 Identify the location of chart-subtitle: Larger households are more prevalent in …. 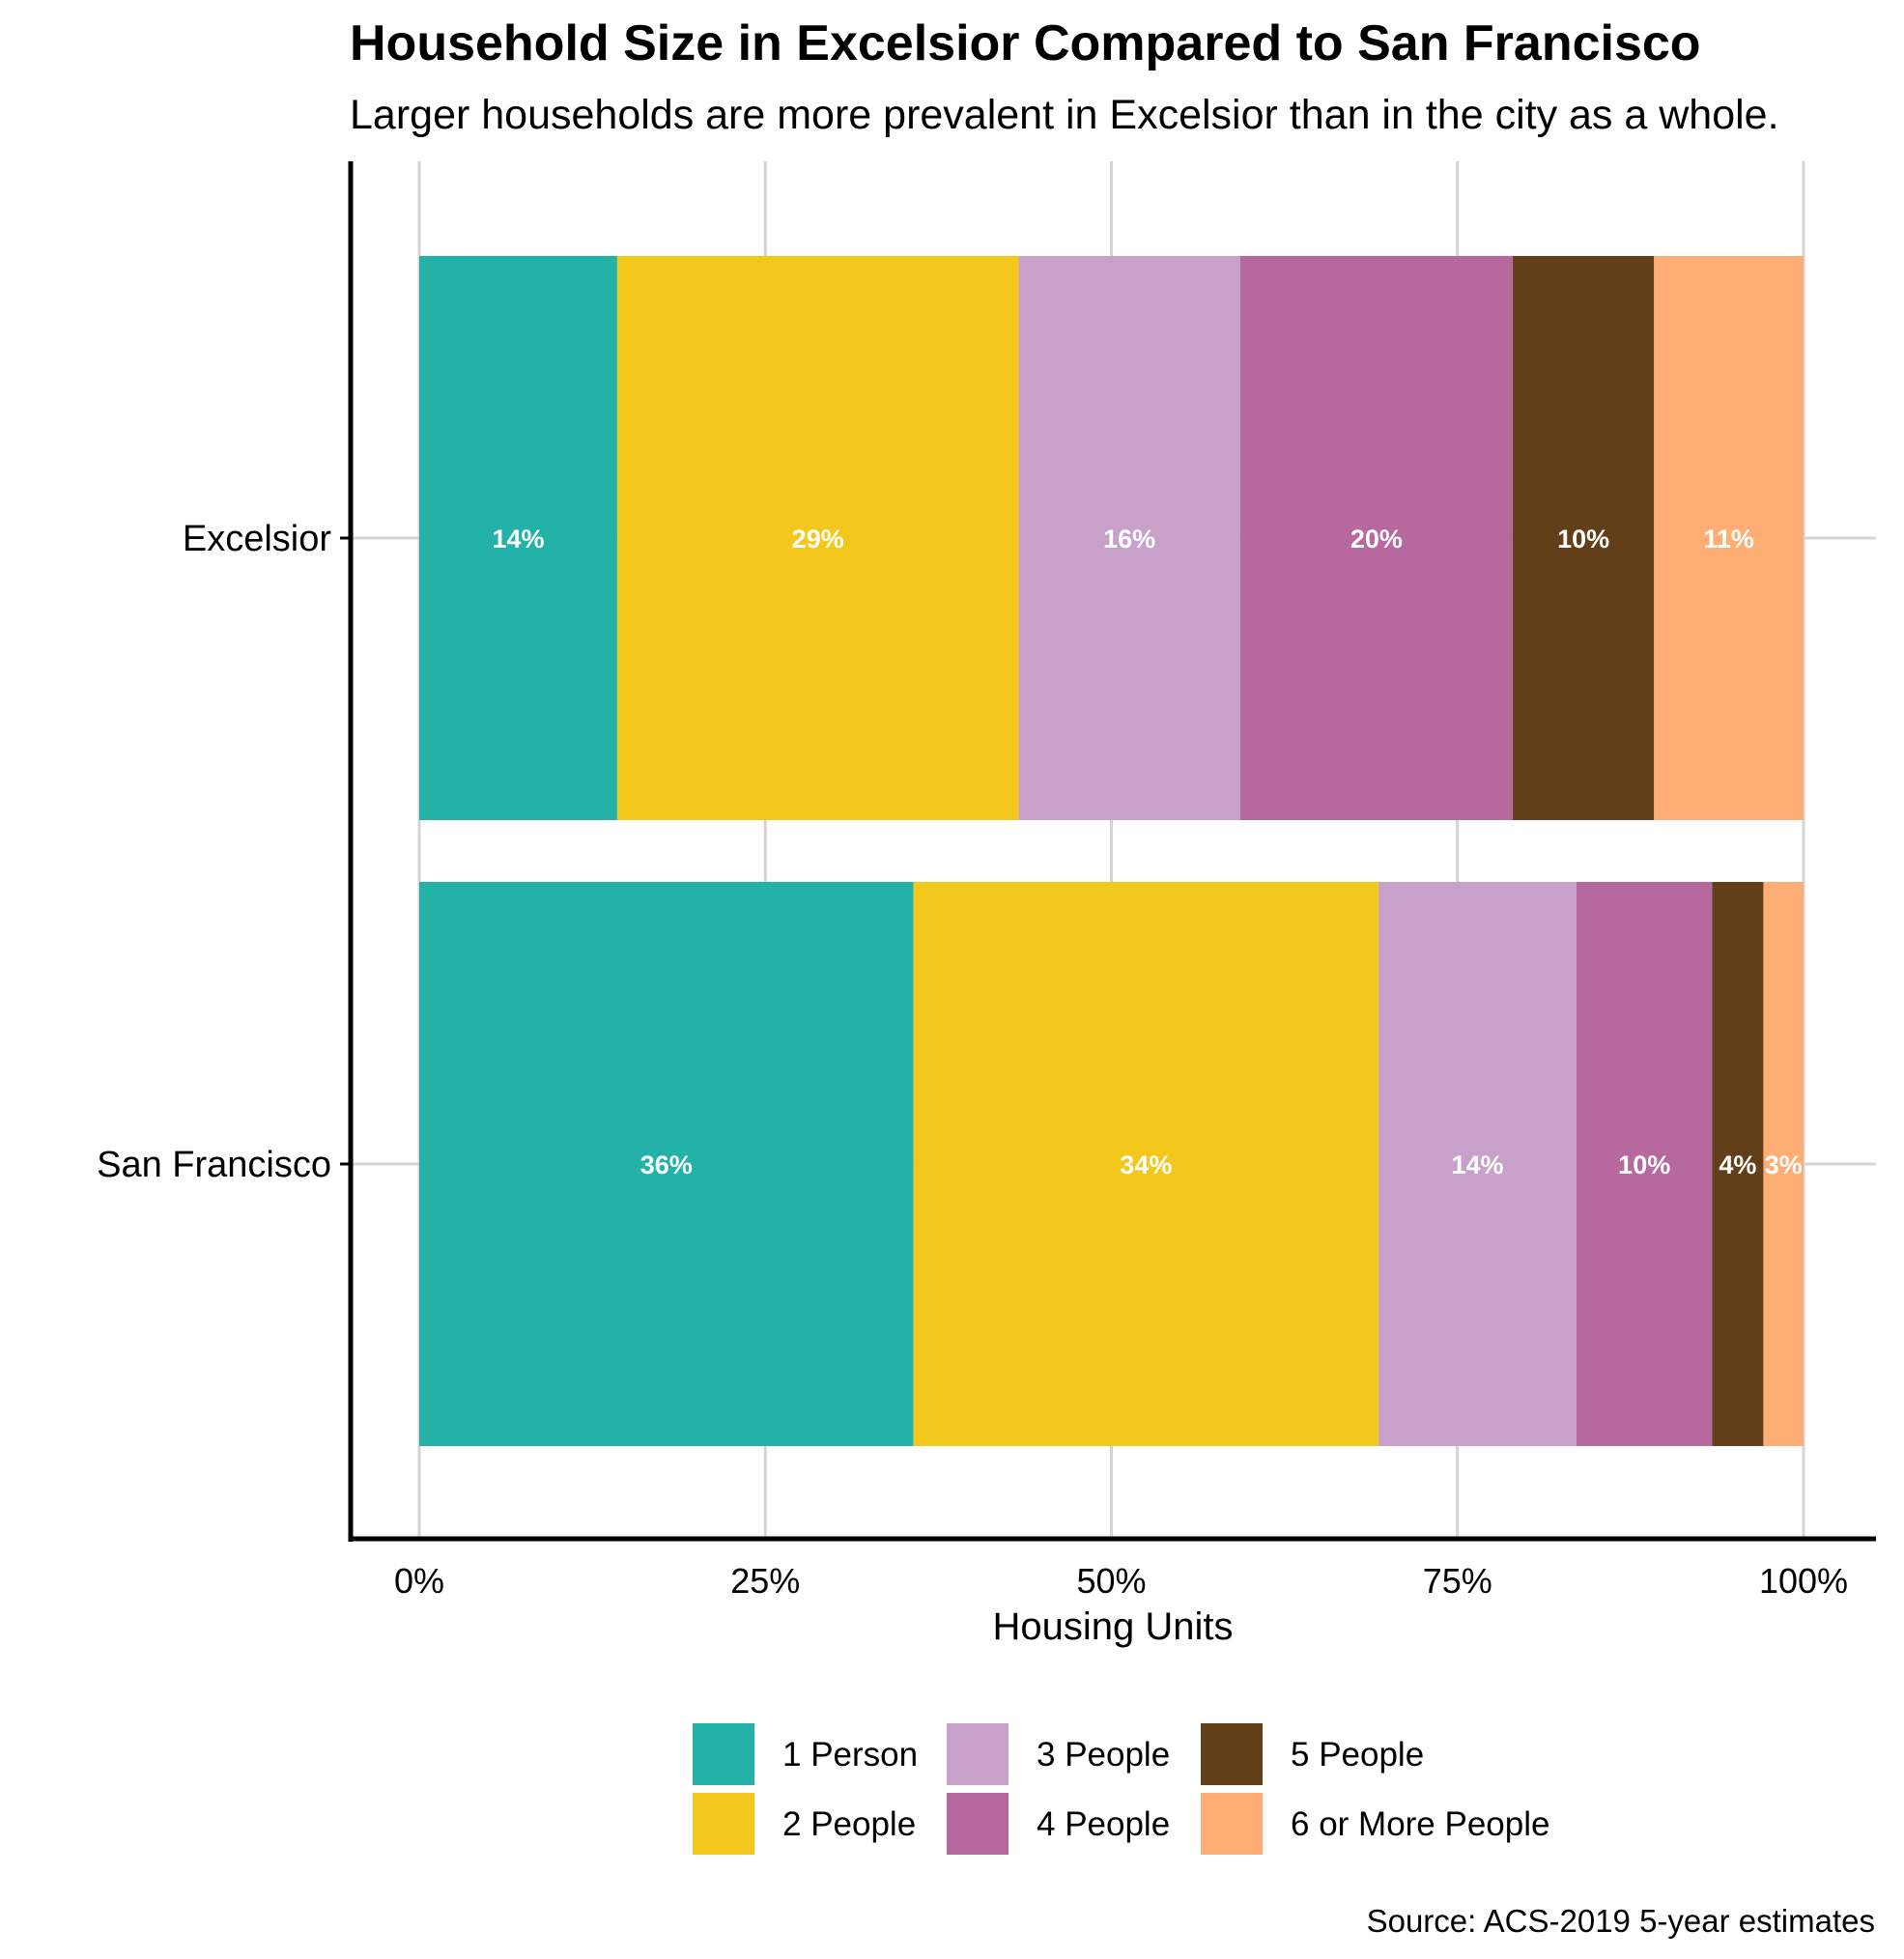
(1065, 115).